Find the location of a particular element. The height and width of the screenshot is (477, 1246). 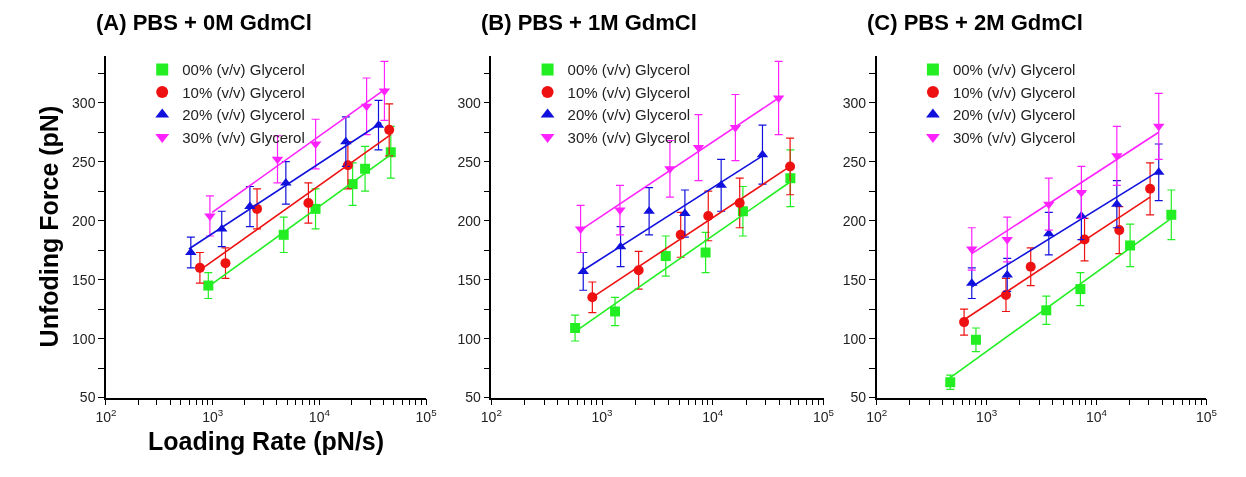

x-axis-title: Loading Rate (pN/s) is located at coordinates (266, 440).